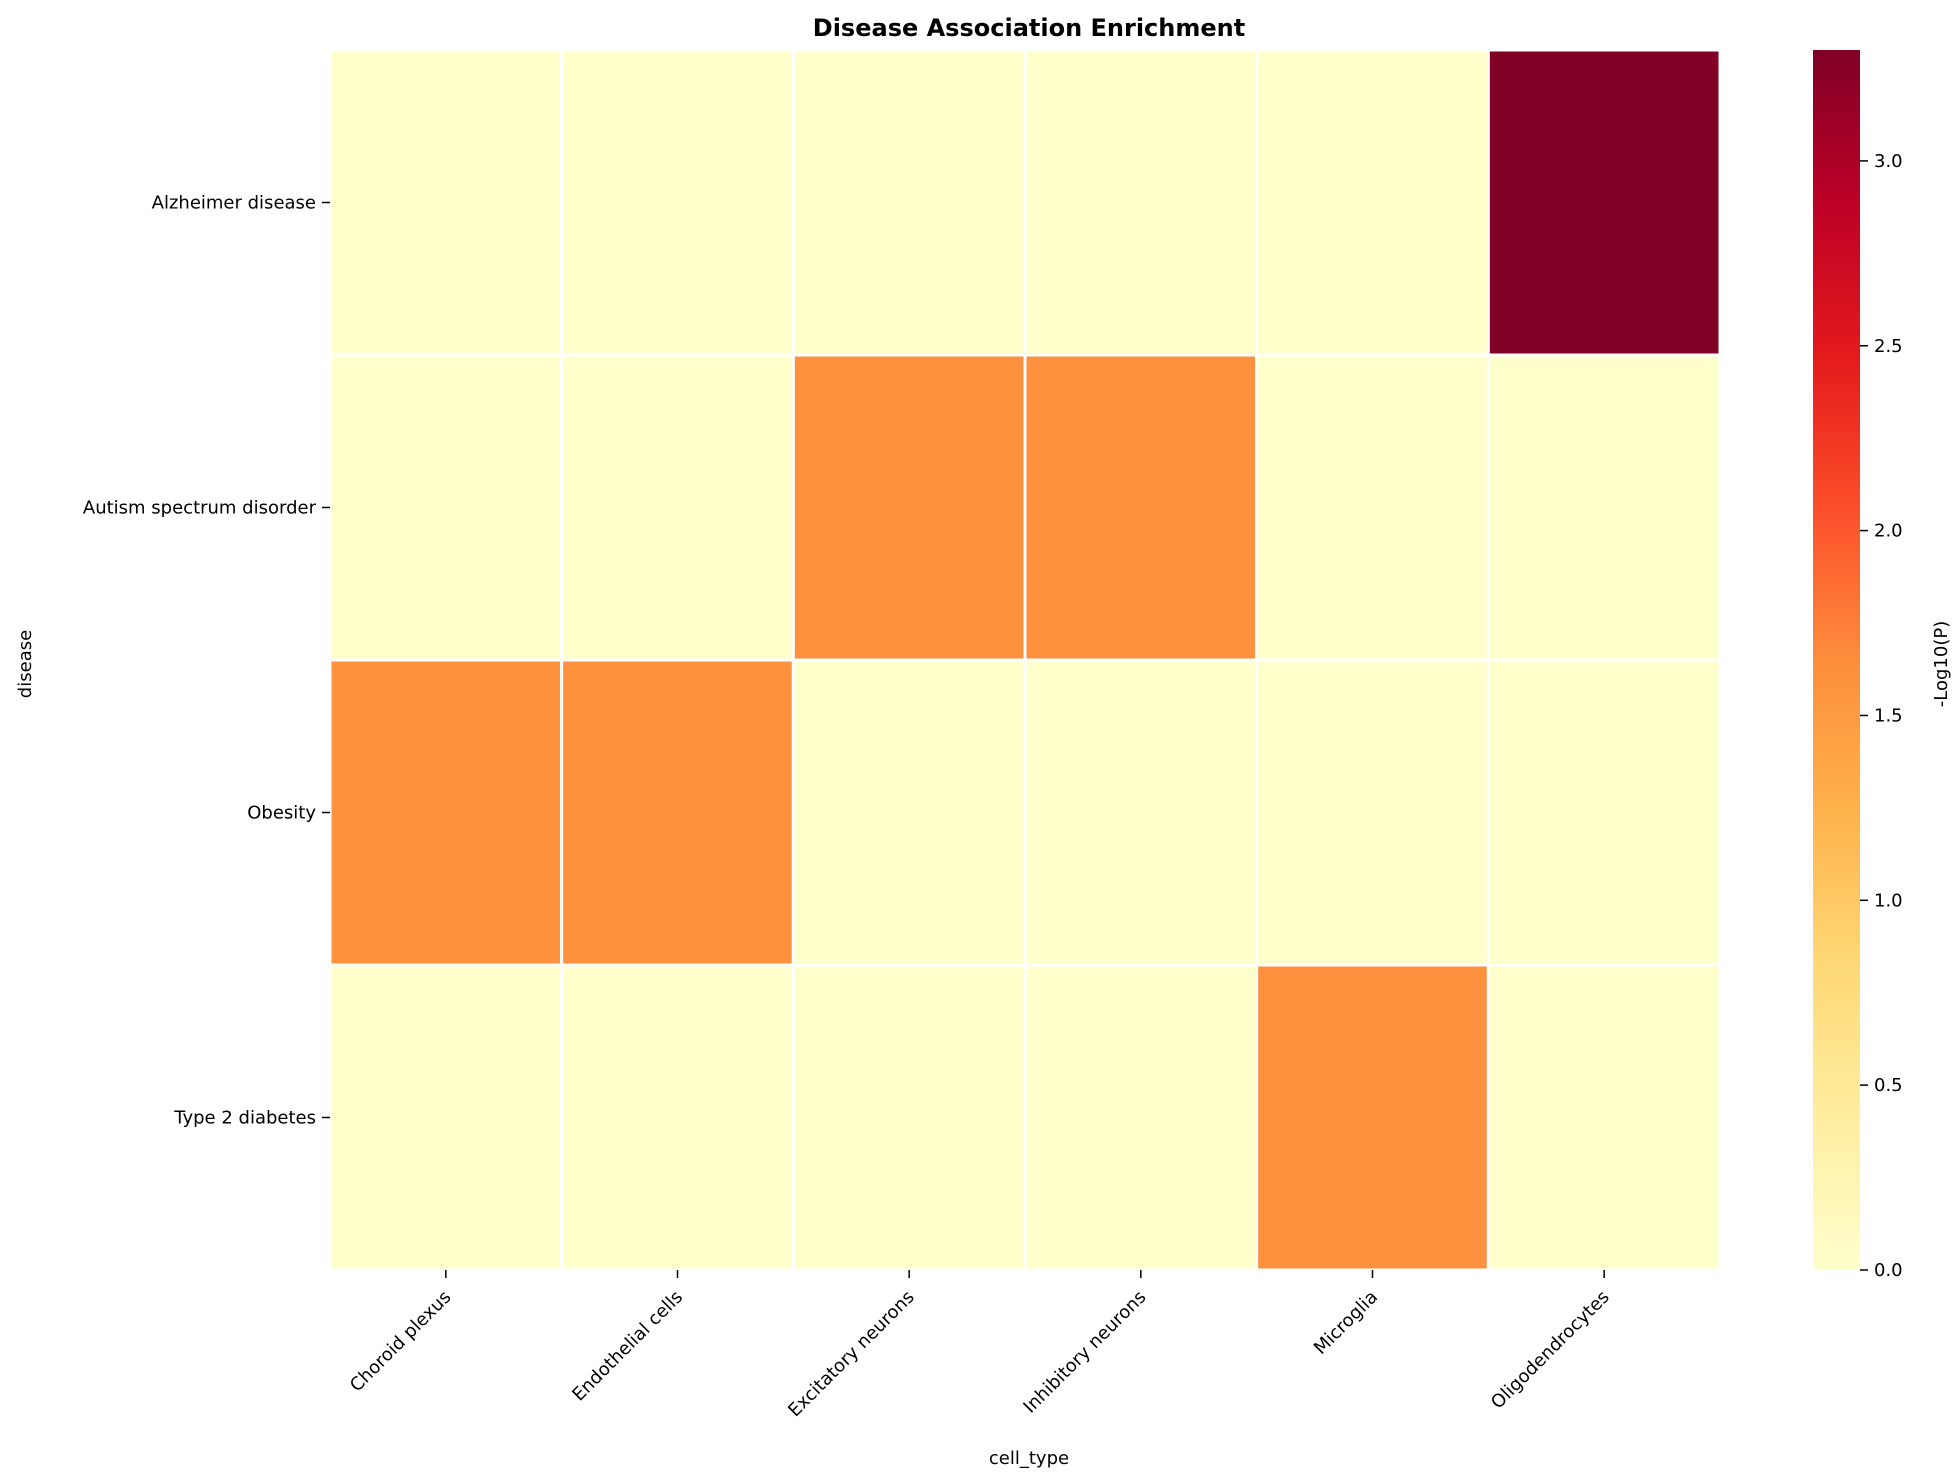 The height and width of the screenshot is (1483, 1960). I want to click on x-tick-label: Inhibitory neurons, so click(1084, 1352).